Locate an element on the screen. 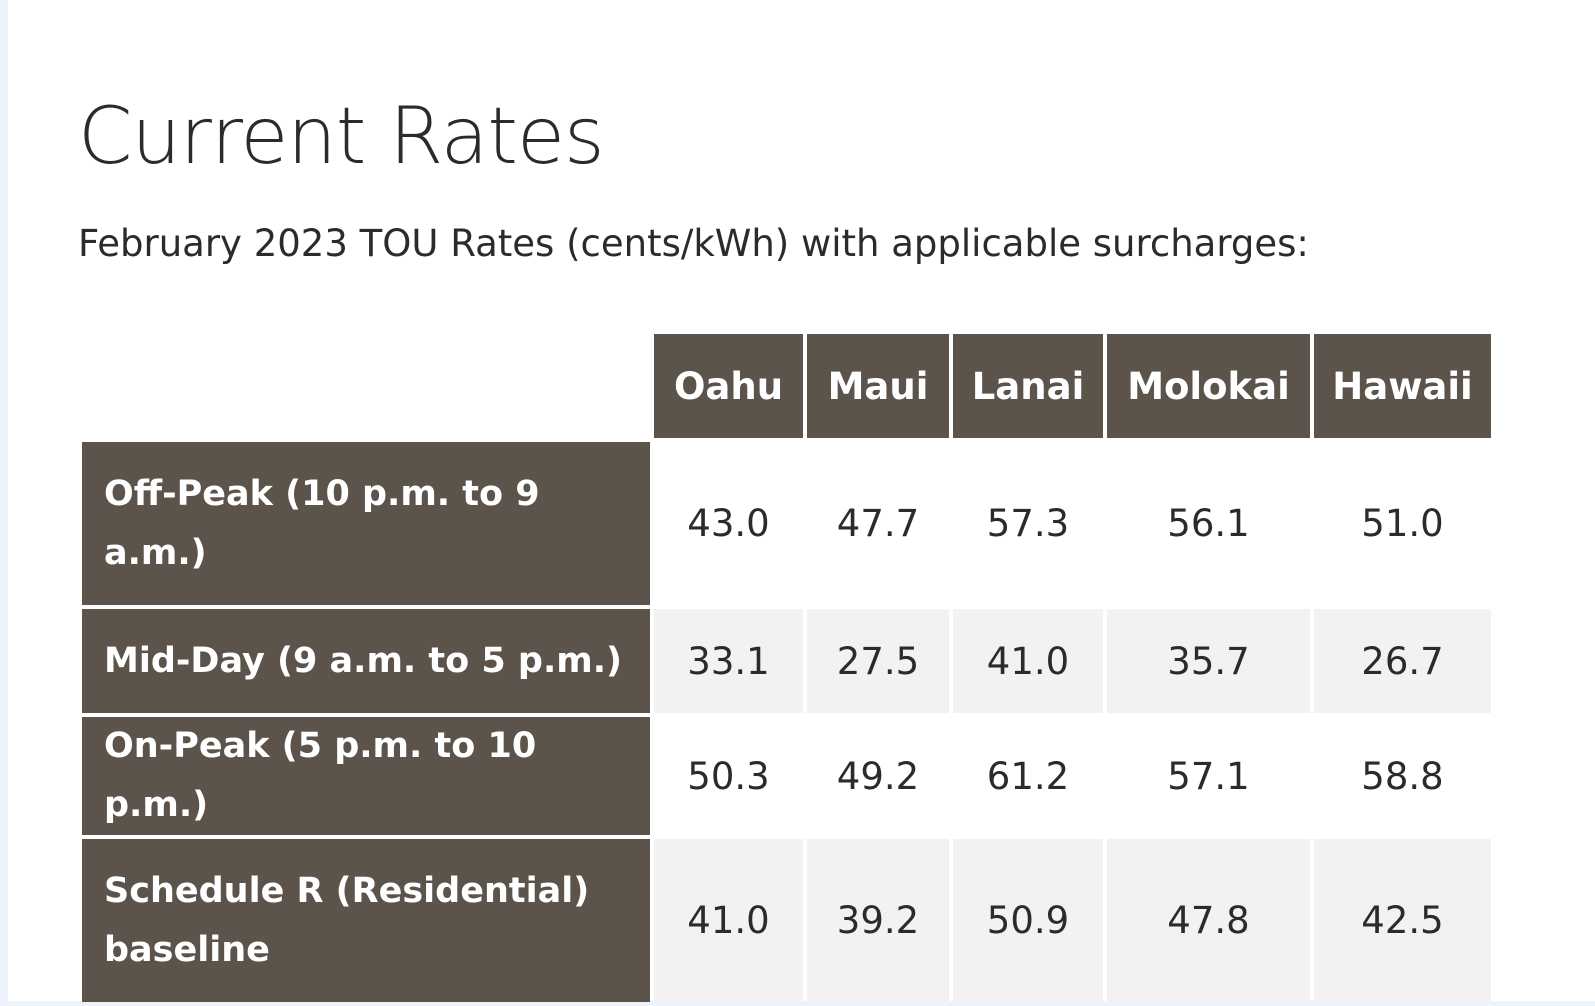 Image resolution: width=1595 pixels, height=1006 pixels. rate-cell: 42.5 is located at coordinates (1402, 920).